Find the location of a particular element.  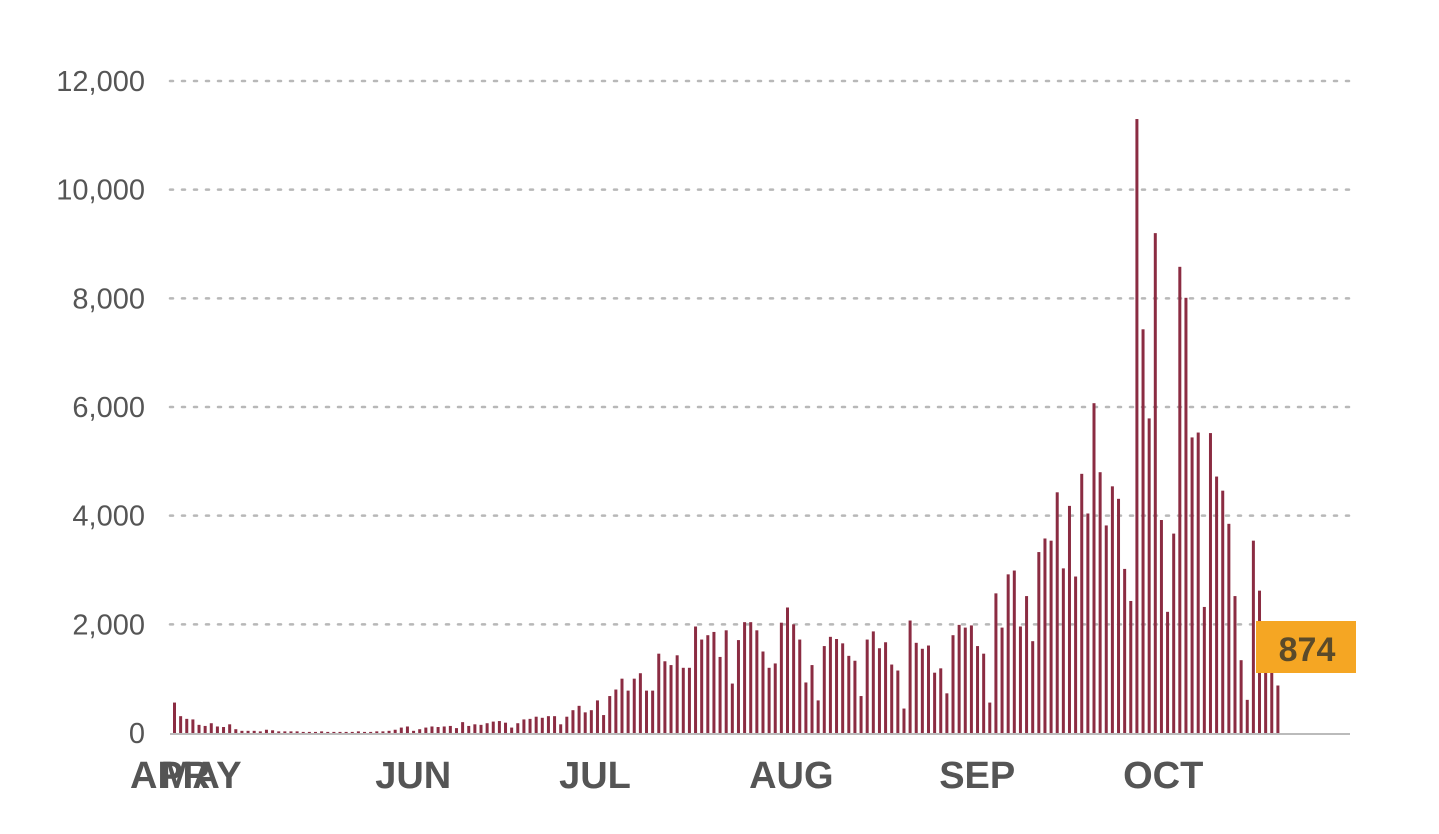

x-tick-label: MAY is located at coordinates (201, 776).